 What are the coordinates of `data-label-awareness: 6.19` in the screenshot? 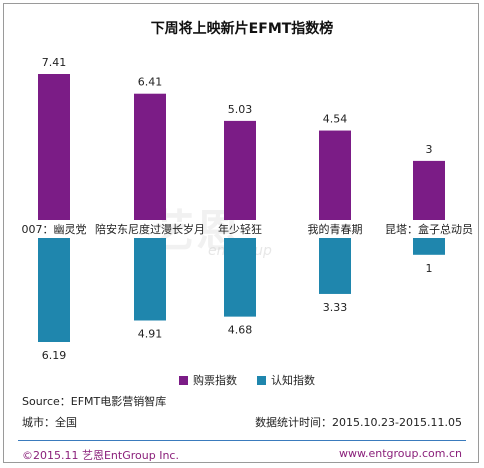 It's located at (54, 355).